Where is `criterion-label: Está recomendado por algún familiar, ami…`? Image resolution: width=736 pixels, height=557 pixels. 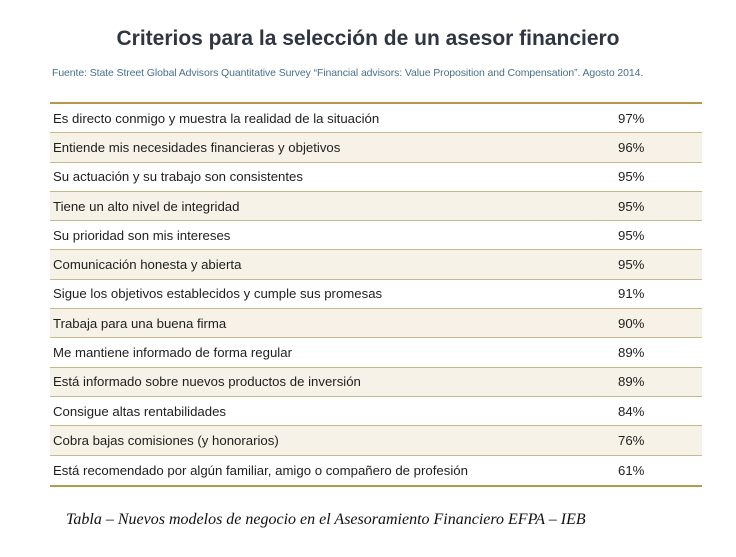 criterion-label: Está recomendado por algún familiar, ami… is located at coordinates (260, 470).